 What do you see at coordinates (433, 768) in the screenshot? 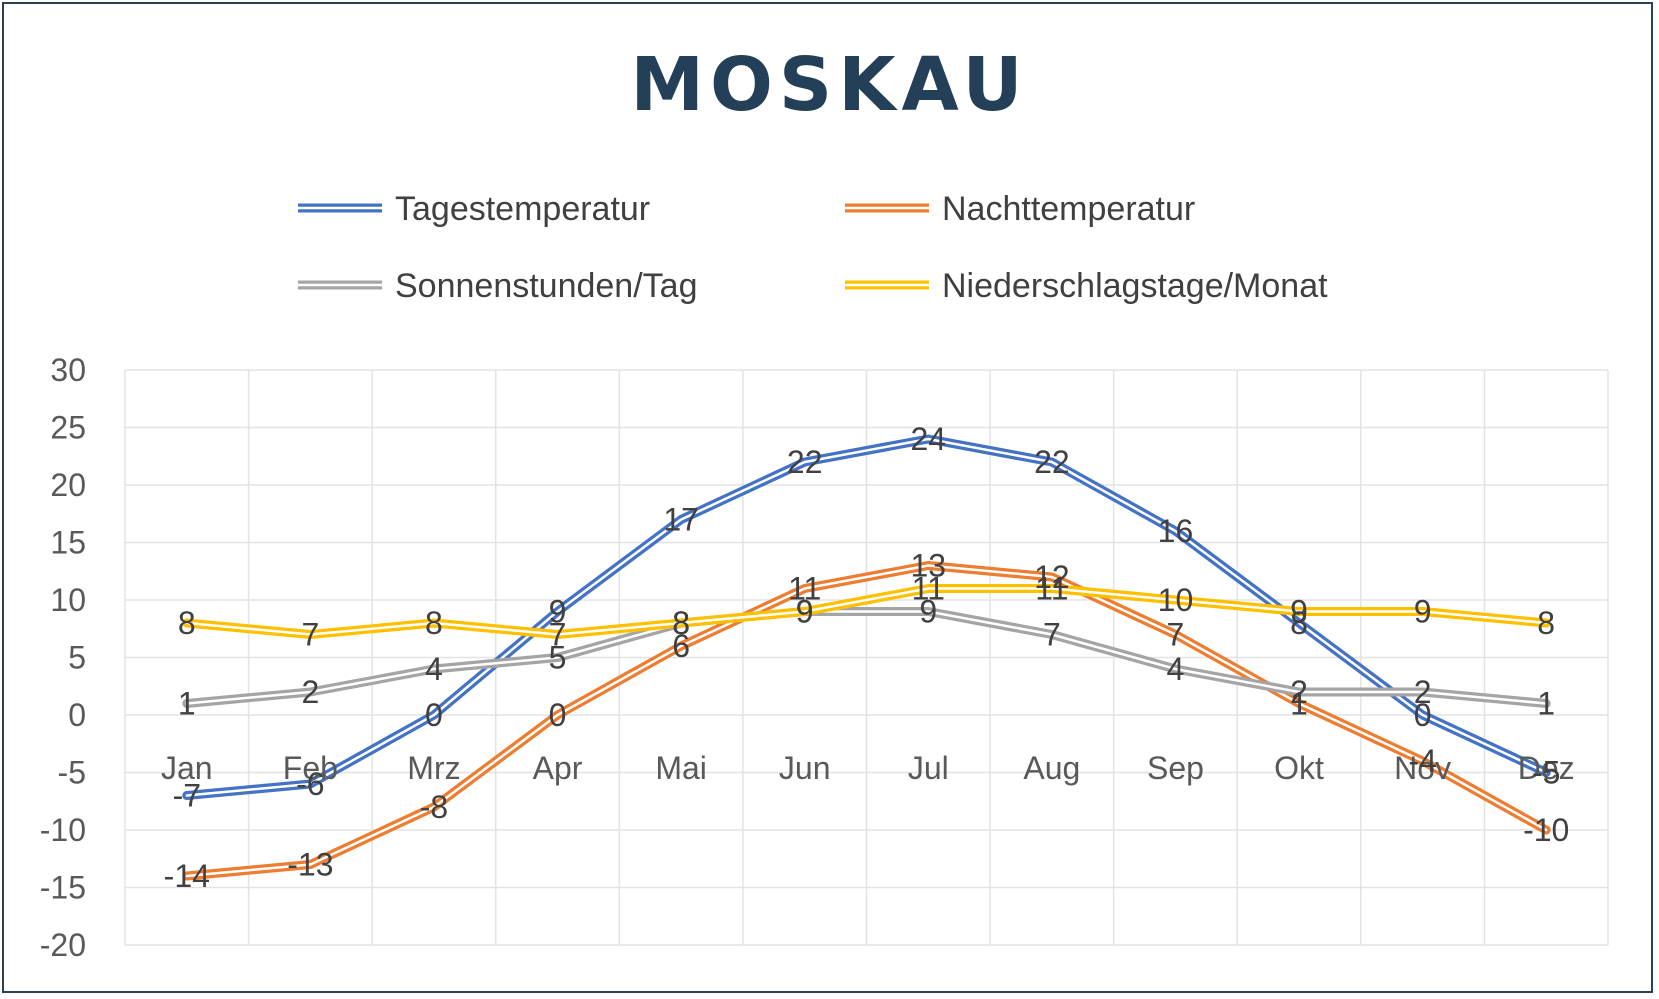
I see `x-tick-label: Mrz` at bounding box center [433, 768].